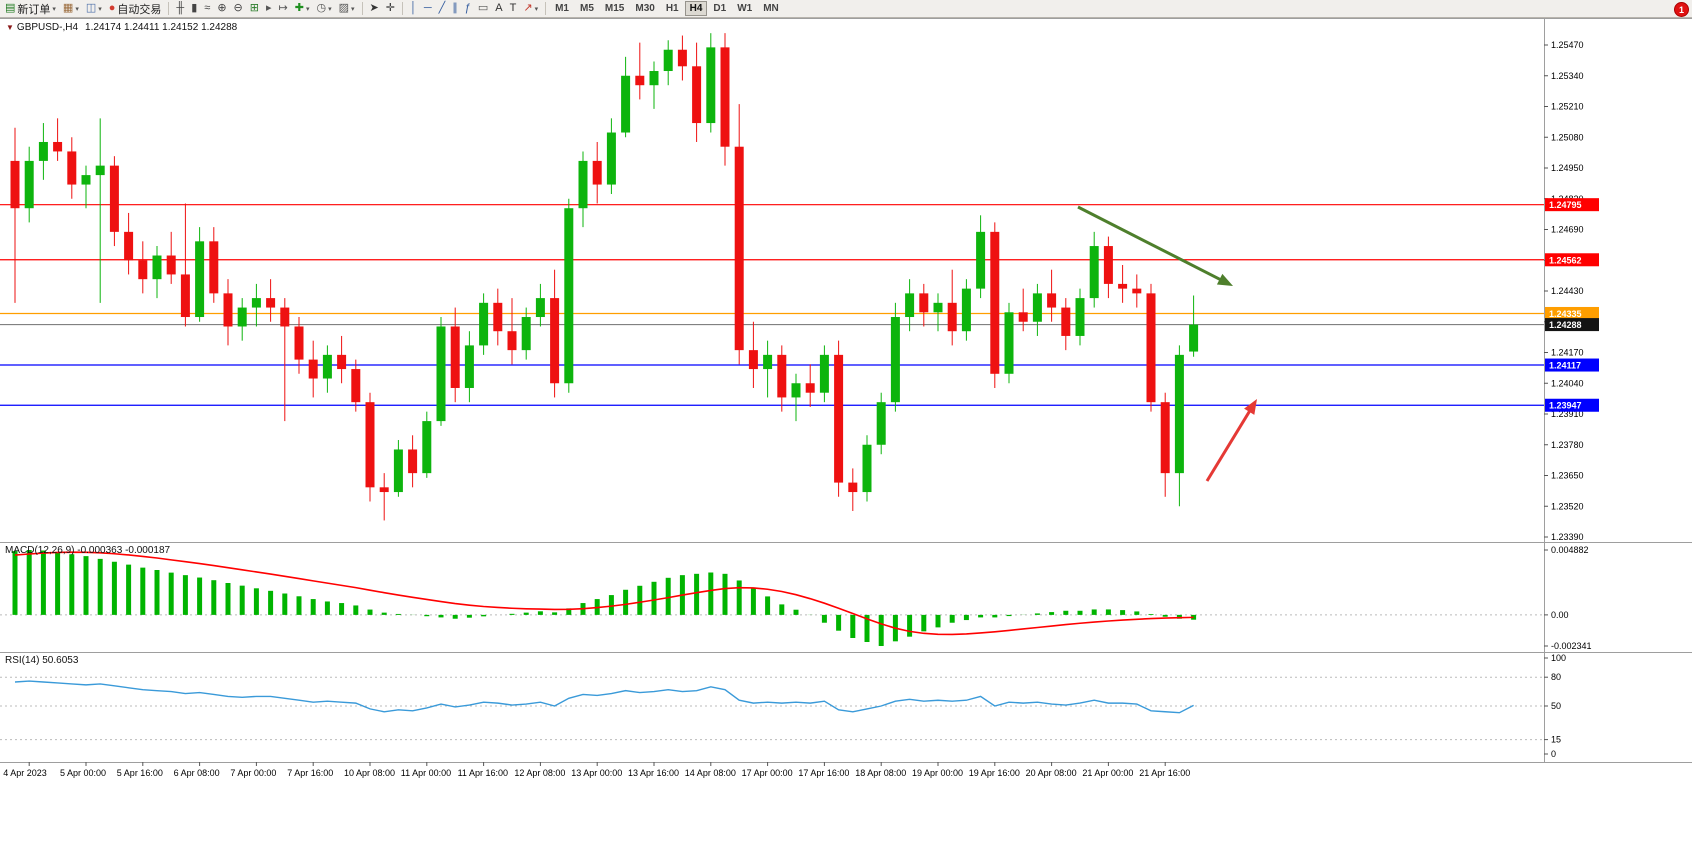  What do you see at coordinates (1556, 740) in the screenshot?
I see `rsi-axis-label: 15` at bounding box center [1556, 740].